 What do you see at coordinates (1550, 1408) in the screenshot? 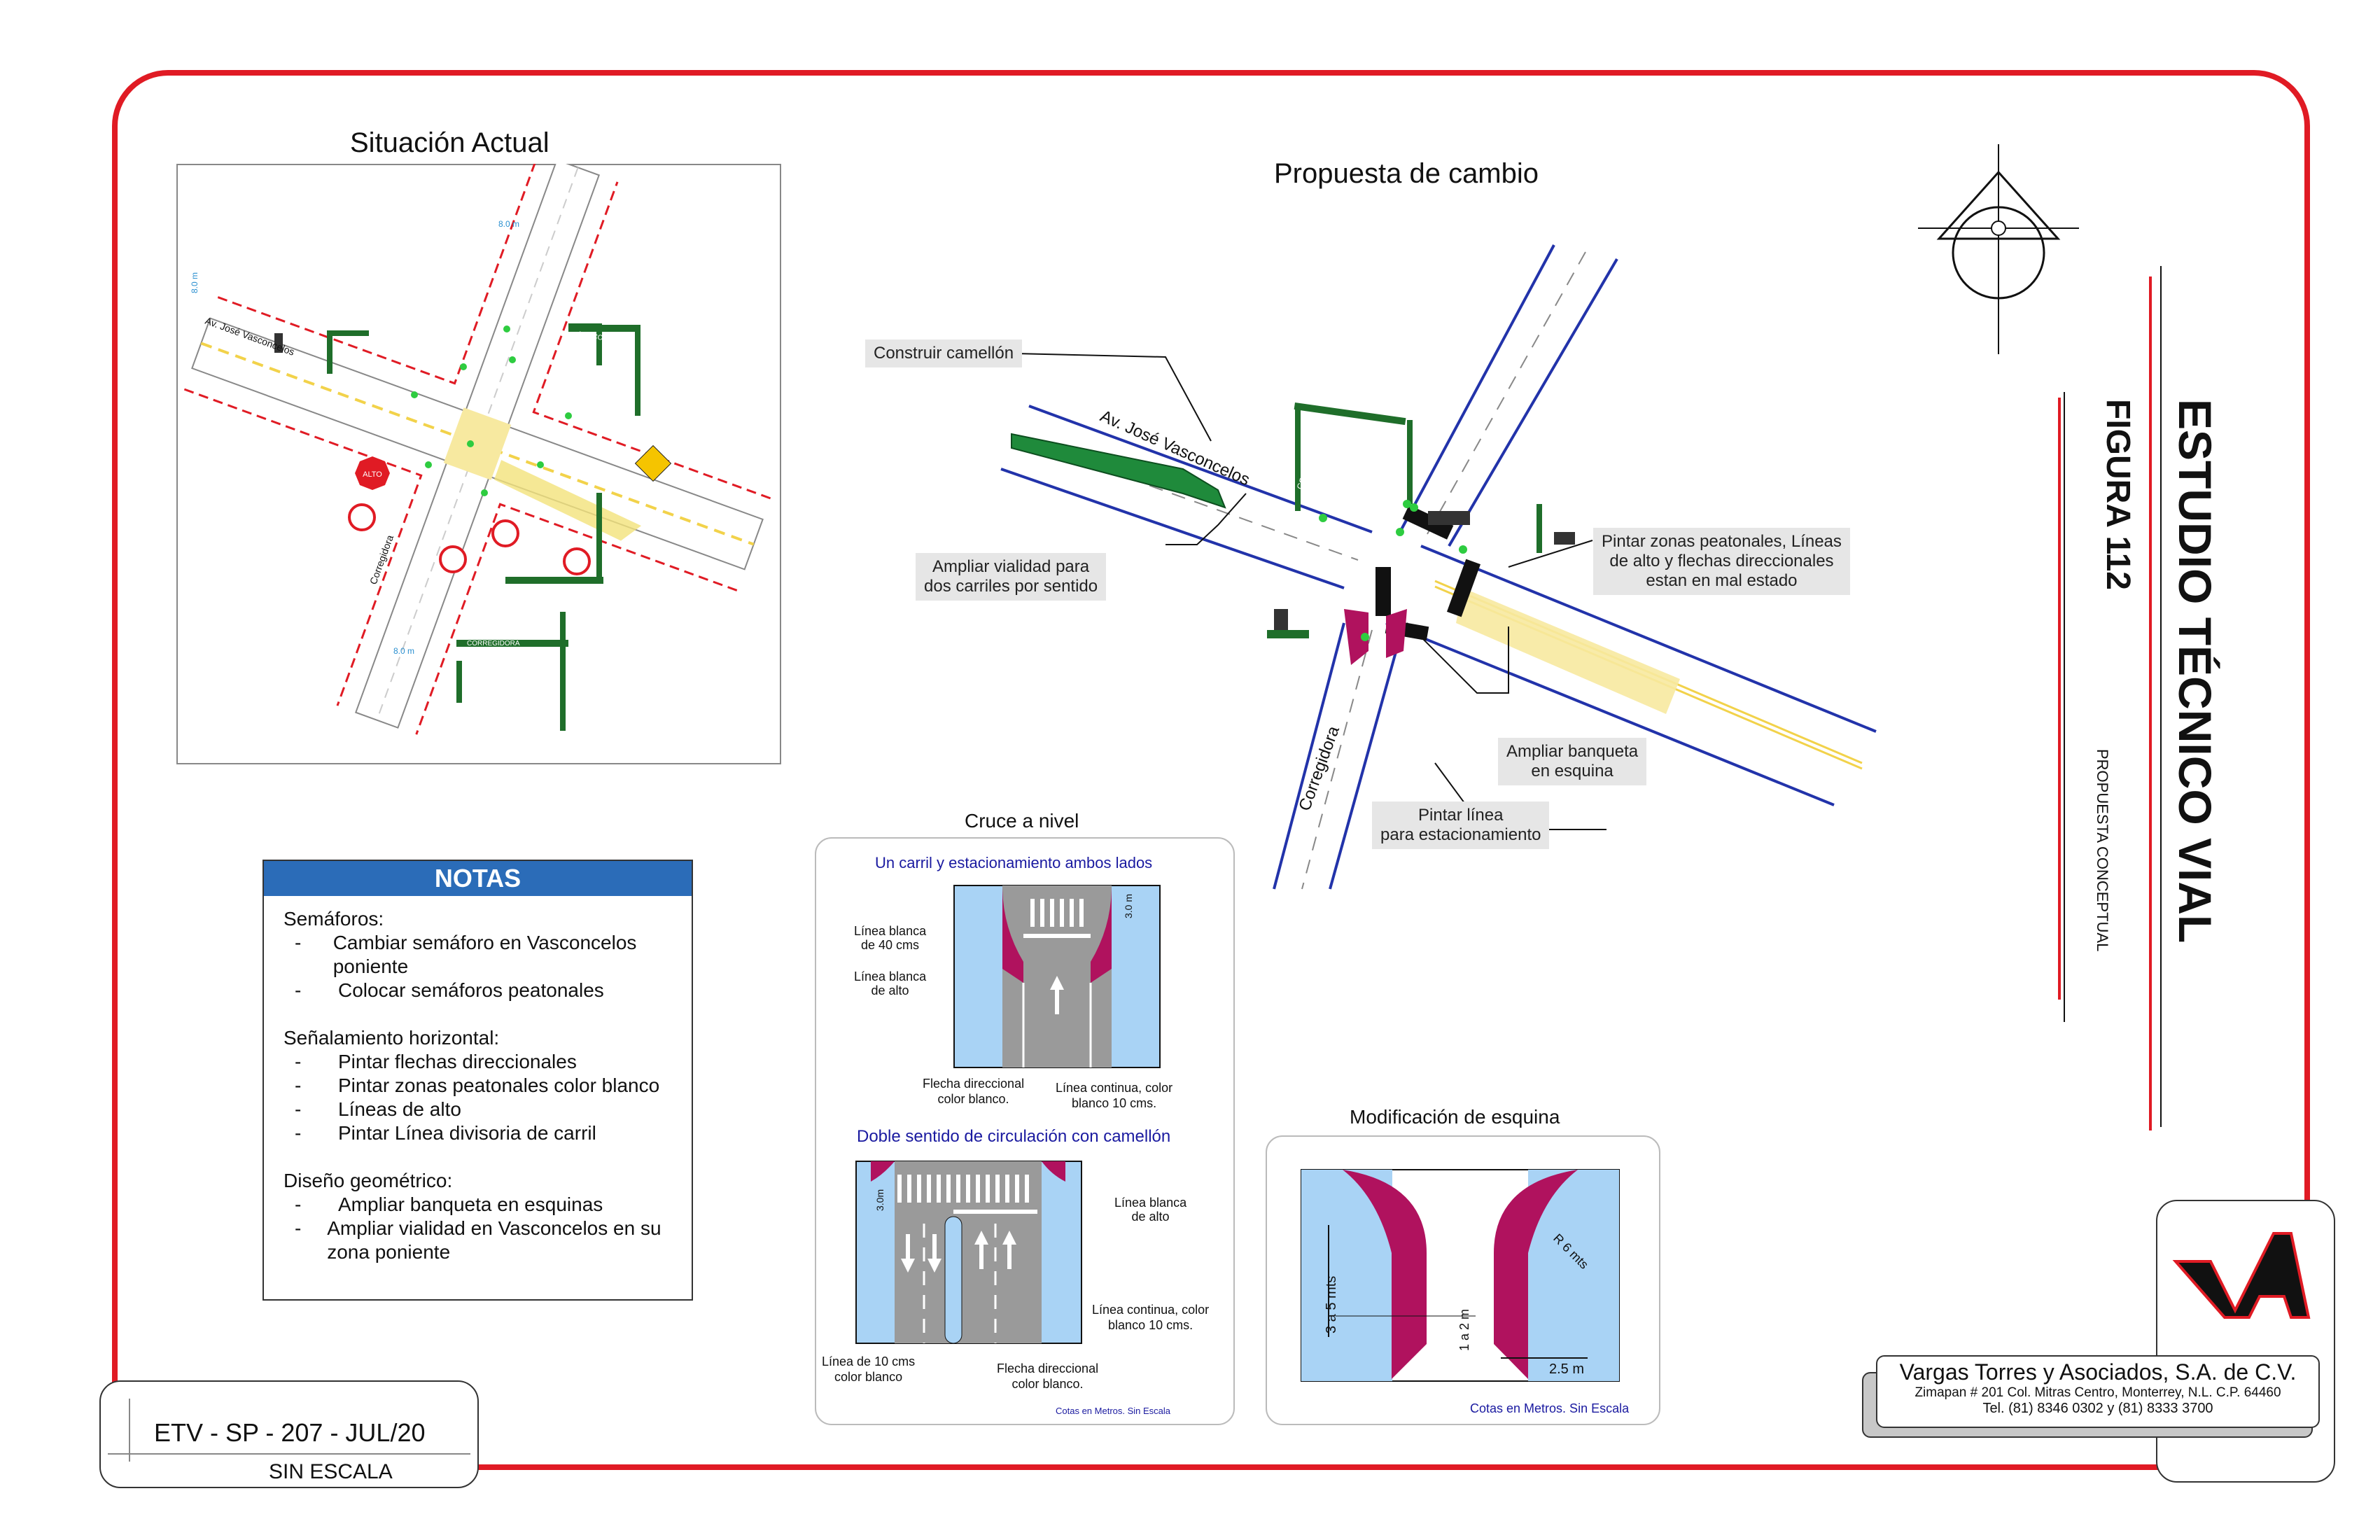
I see `esquina-footnote: Cotas en Metros. Sin Escala` at bounding box center [1550, 1408].